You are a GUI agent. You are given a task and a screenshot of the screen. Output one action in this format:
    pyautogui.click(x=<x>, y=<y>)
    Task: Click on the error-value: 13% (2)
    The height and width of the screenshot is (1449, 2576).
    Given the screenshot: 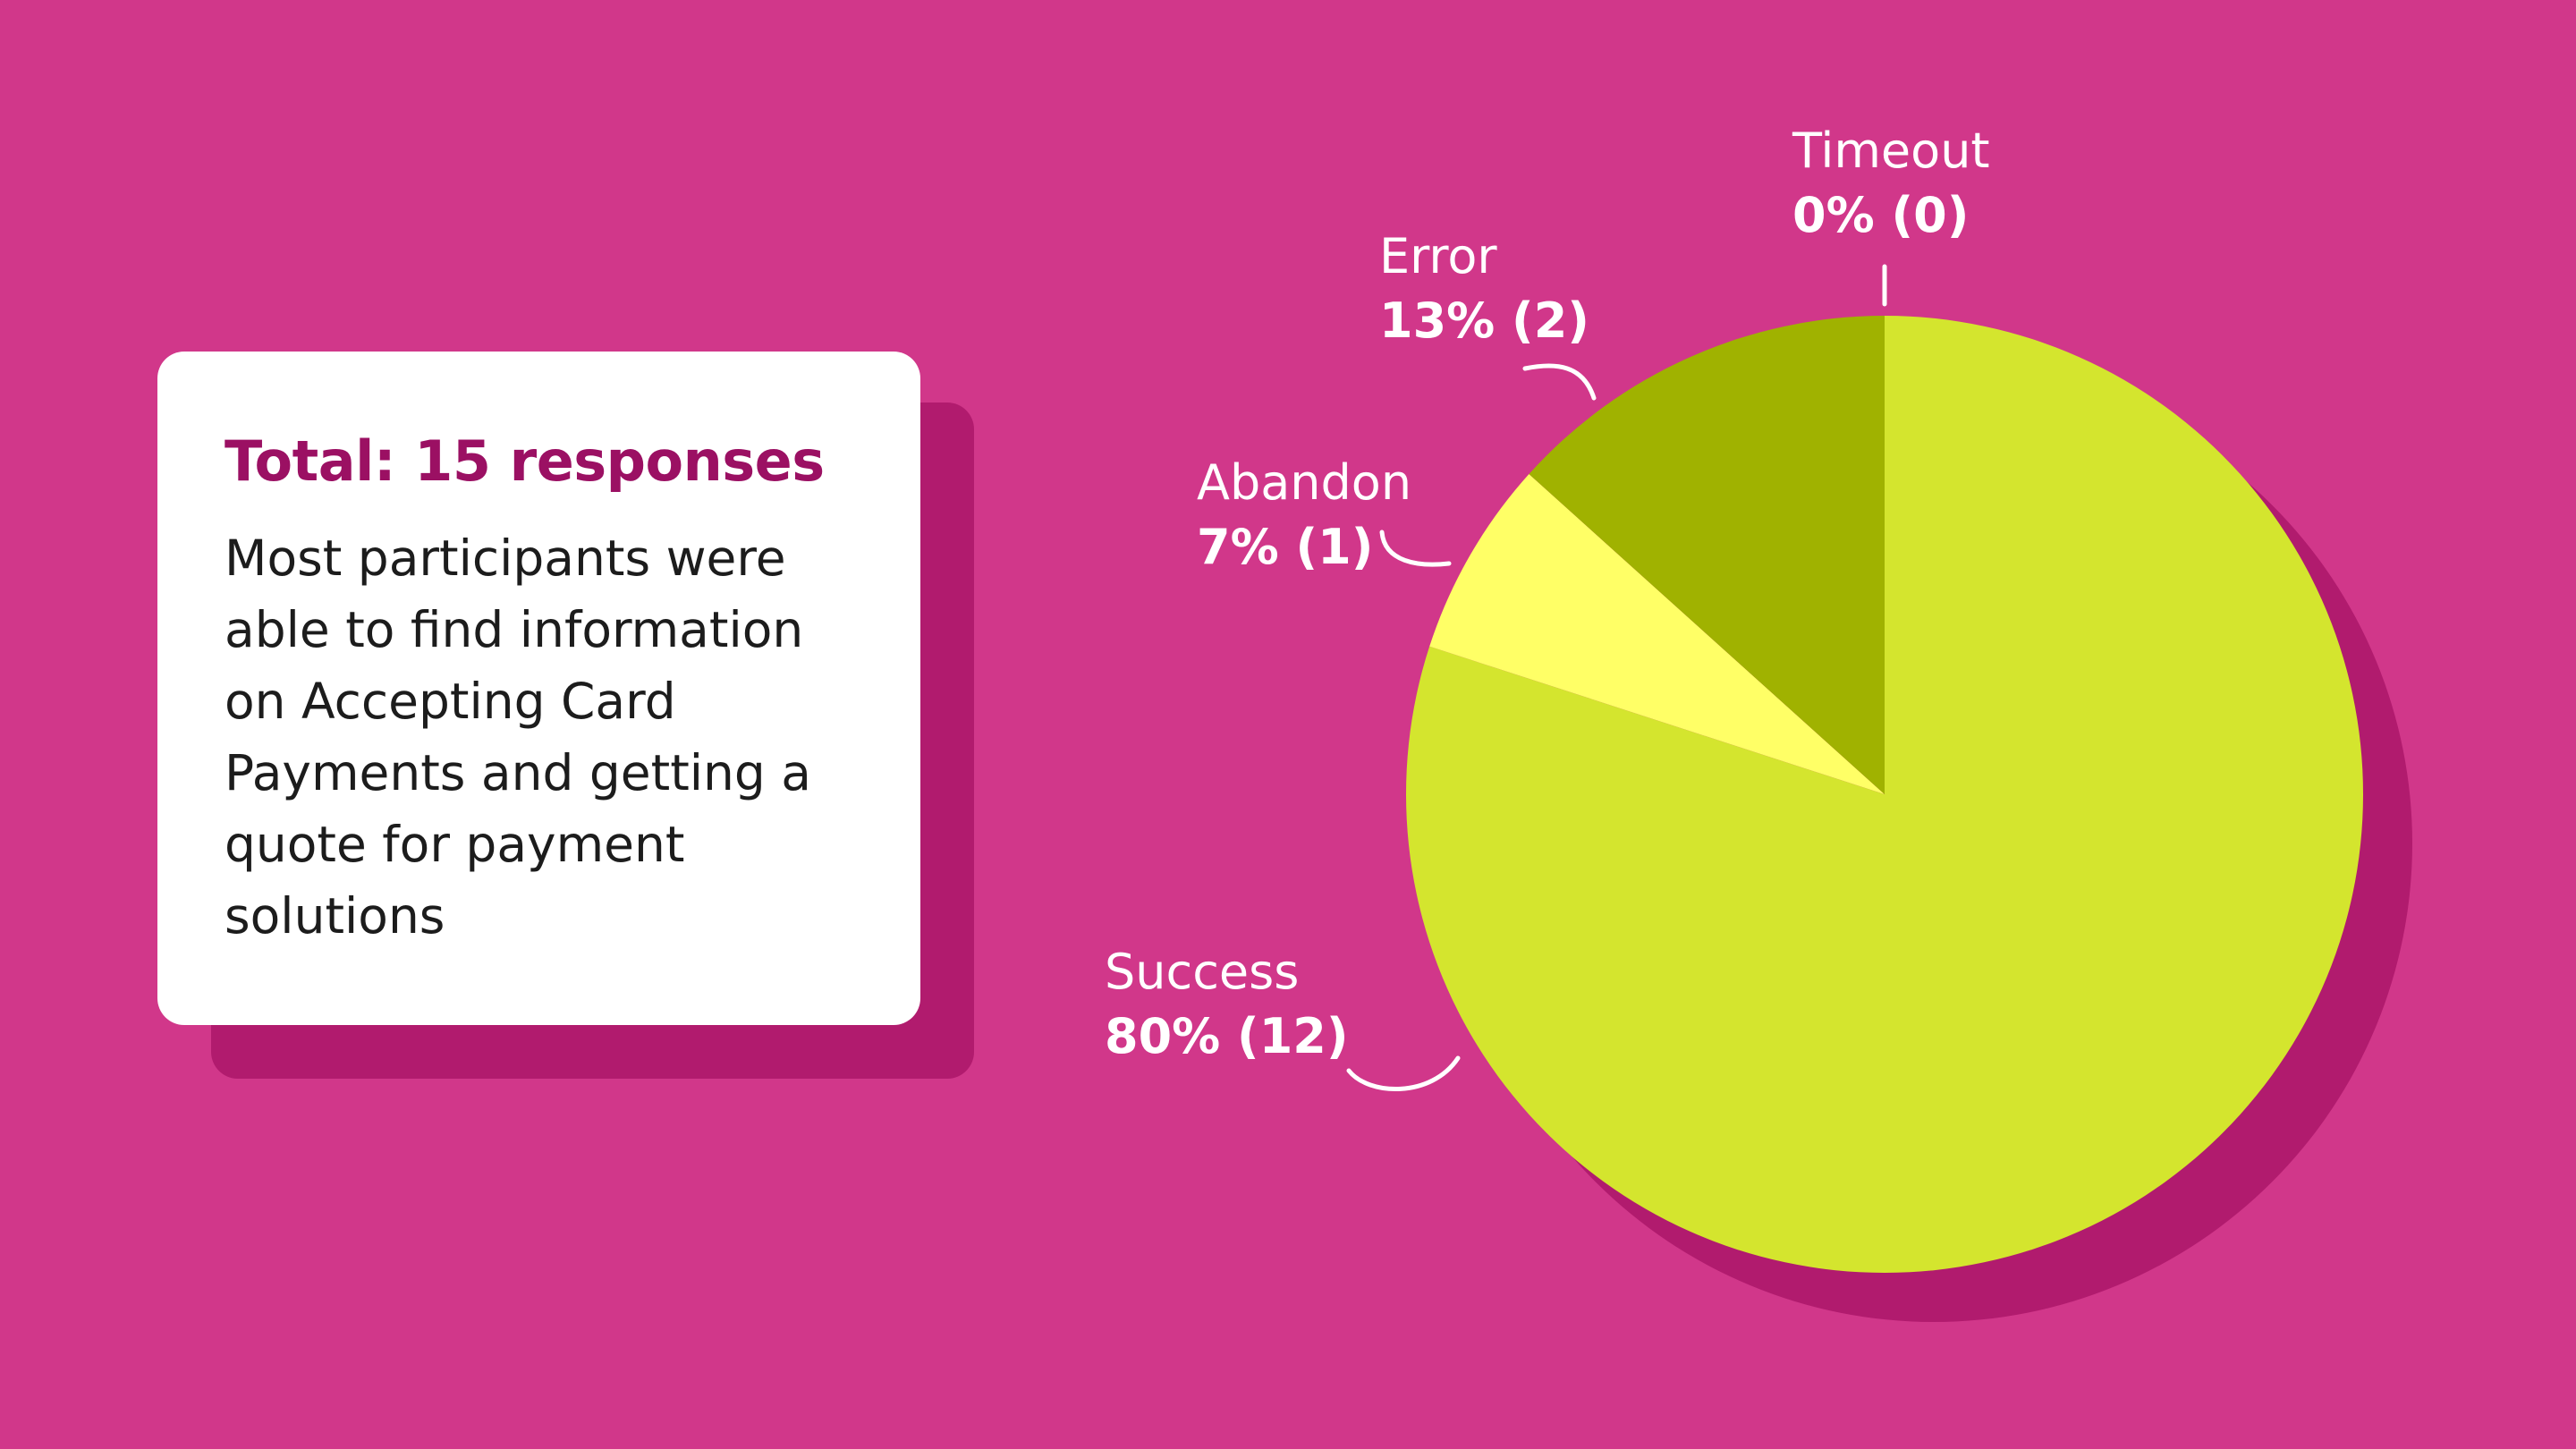 What is the action you would take?
    pyautogui.click(x=1484, y=320)
    